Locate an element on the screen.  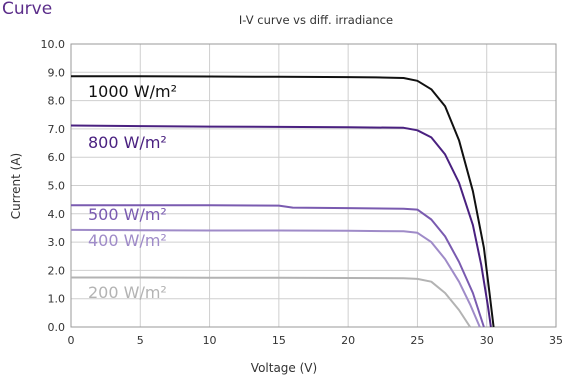
y-tick-label: 2.0 is located at coordinates (57, 270).